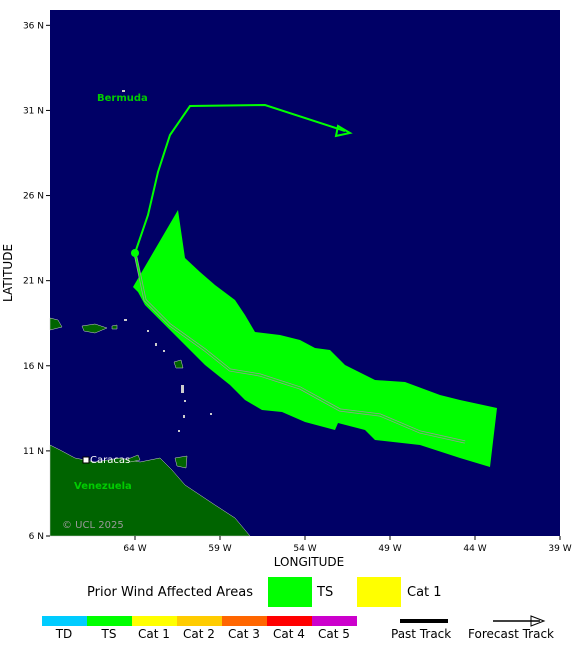 Image resolution: width=580 pixels, height=653 pixels. I want to click on x-tick-label: 59 W, so click(219, 549).